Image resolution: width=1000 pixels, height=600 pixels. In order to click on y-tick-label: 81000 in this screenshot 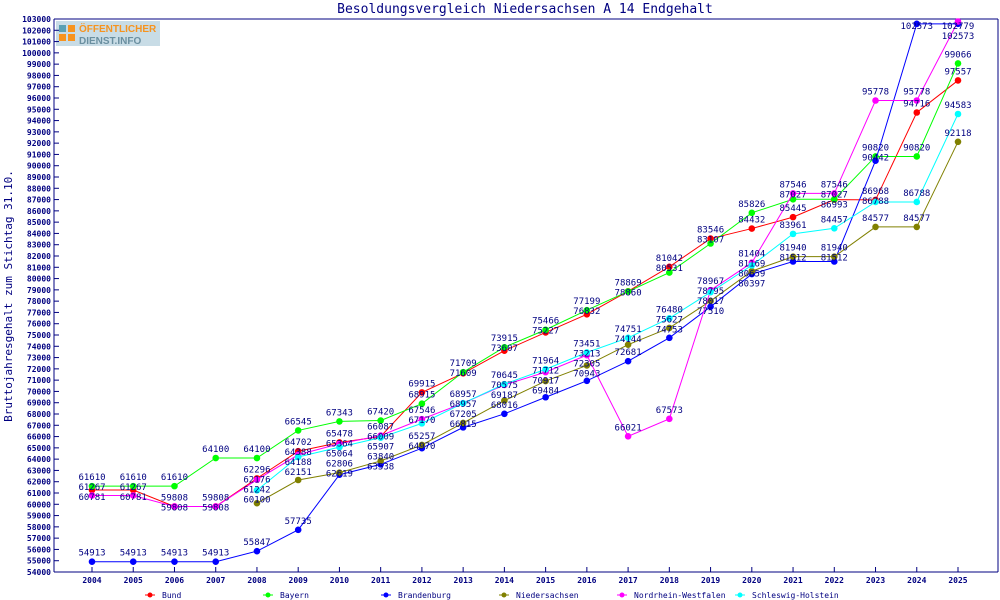, I will do `click(39, 267)`.